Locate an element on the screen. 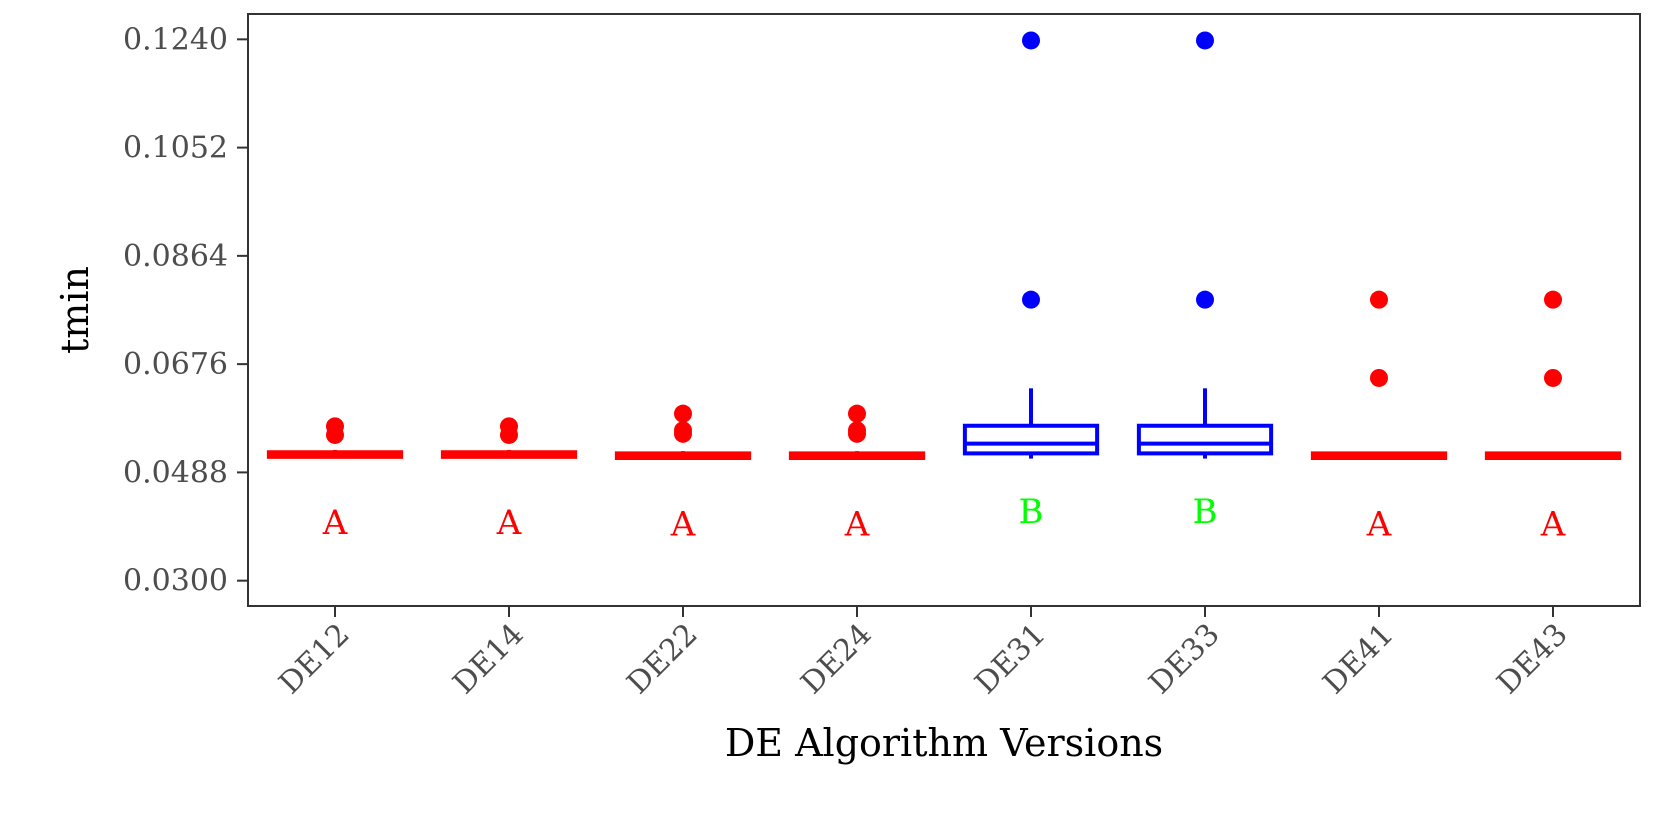 The image size is (1653, 826). box-de31 is located at coordinates (1031, 245).